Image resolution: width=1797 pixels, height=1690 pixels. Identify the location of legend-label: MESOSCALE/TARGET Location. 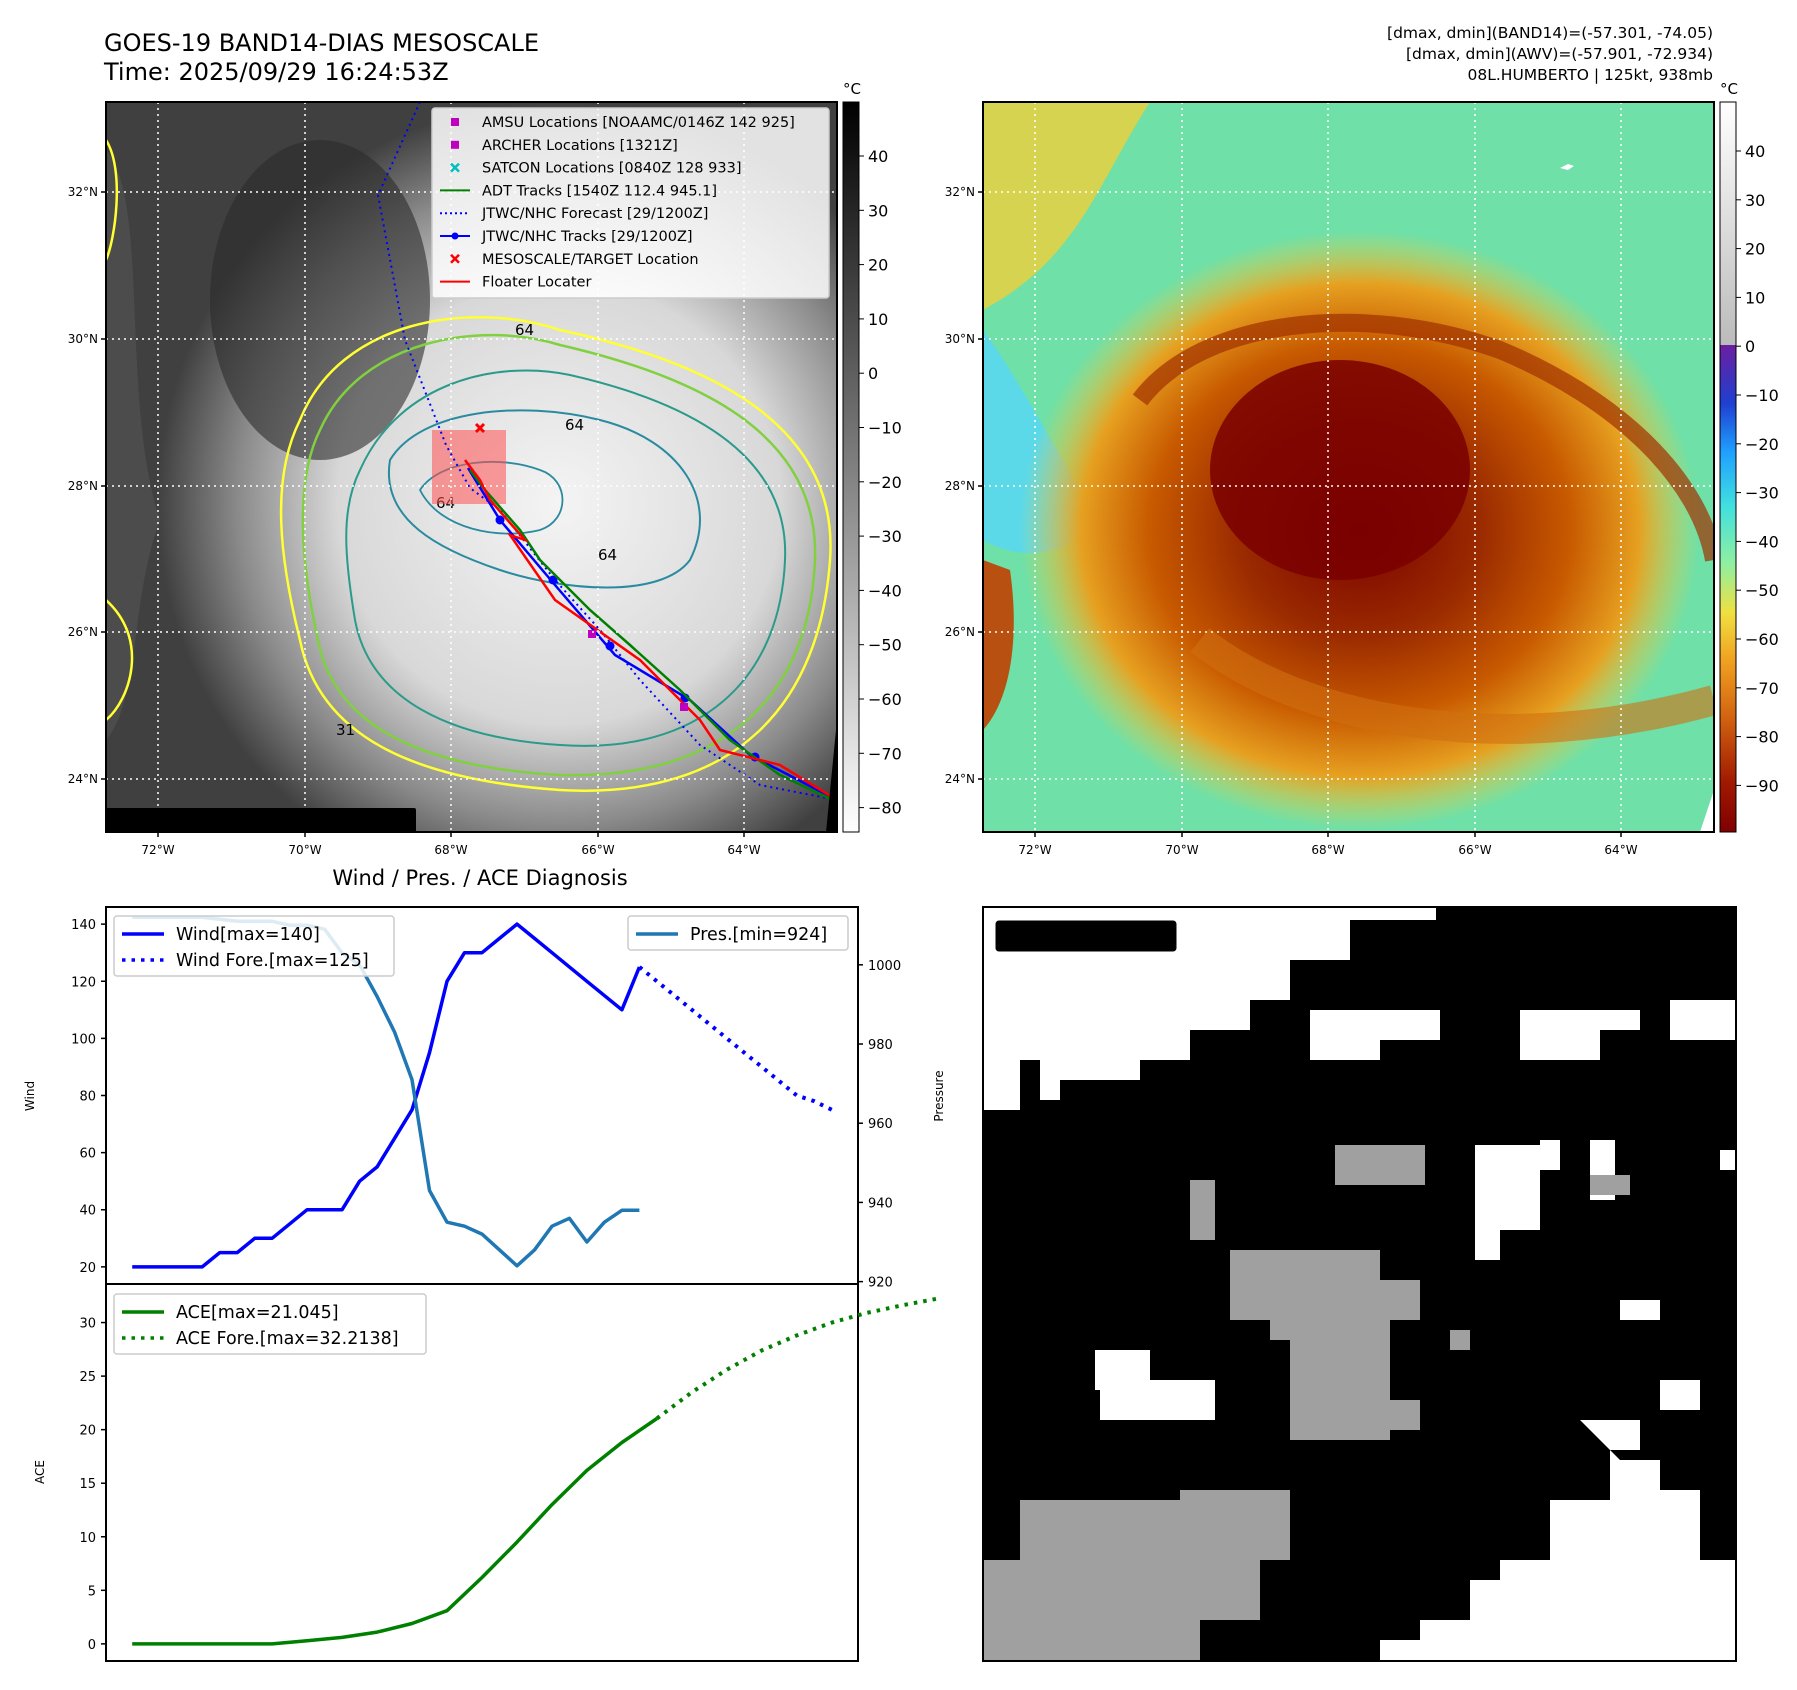
(590, 260).